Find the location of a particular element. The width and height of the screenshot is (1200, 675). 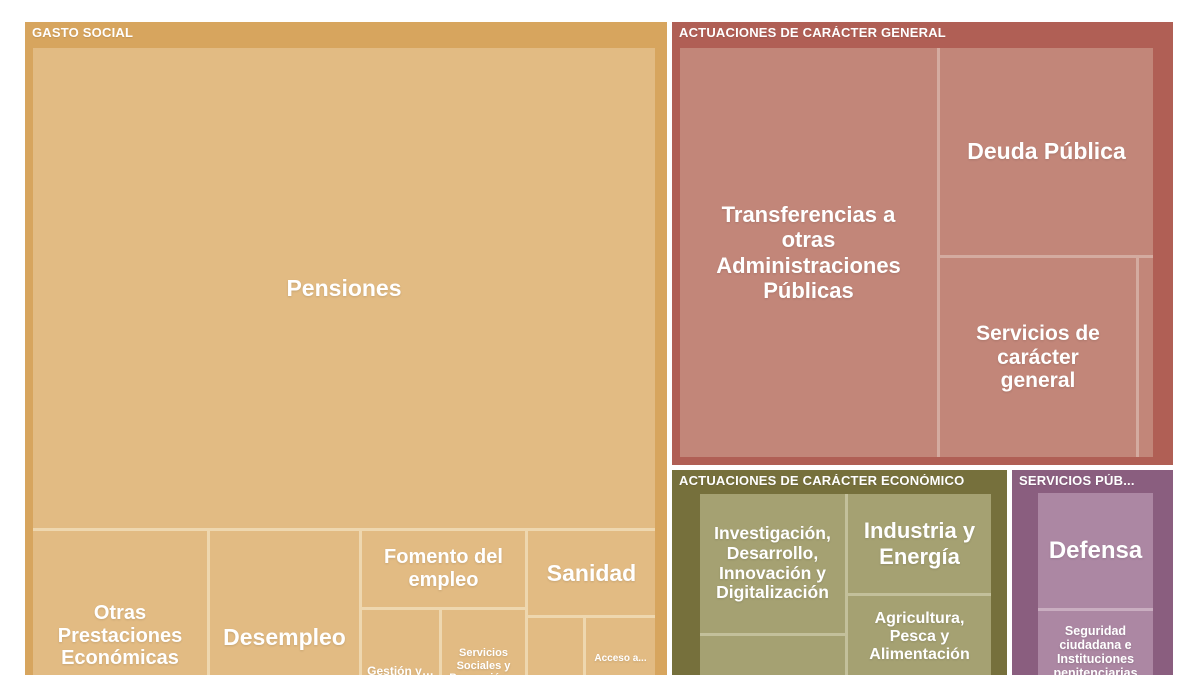

cell-label: Deuda Pública is located at coordinates (1046, 151).